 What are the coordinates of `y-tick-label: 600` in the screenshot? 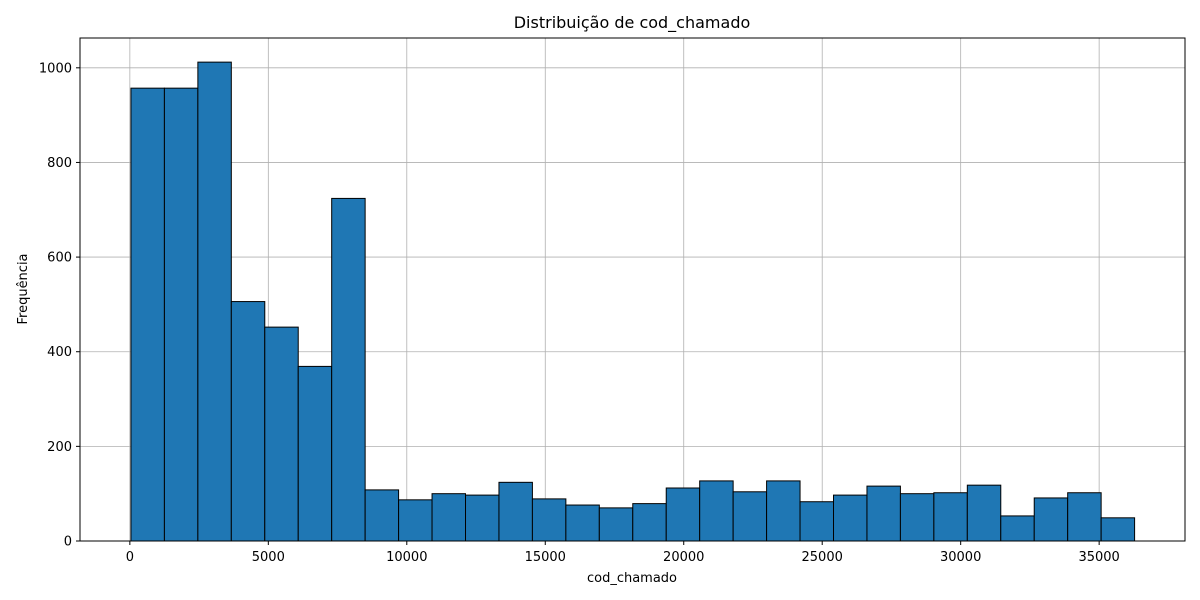 It's located at (59, 258).